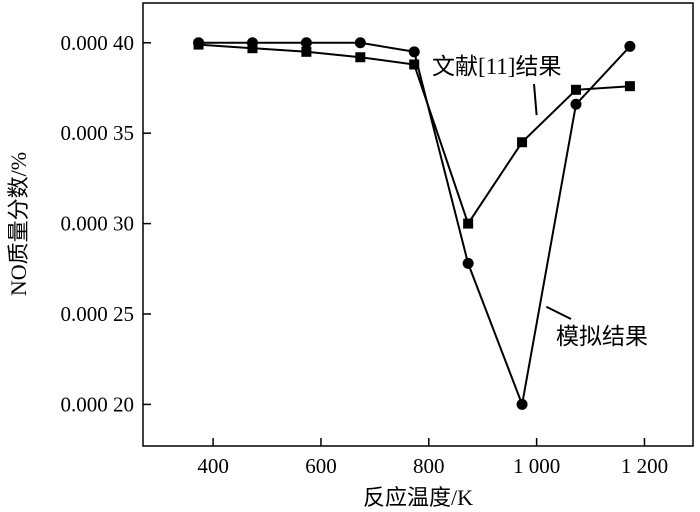  Describe the element at coordinates (558, 312) in the screenshot. I see `annotation-leader-simulation` at that location.